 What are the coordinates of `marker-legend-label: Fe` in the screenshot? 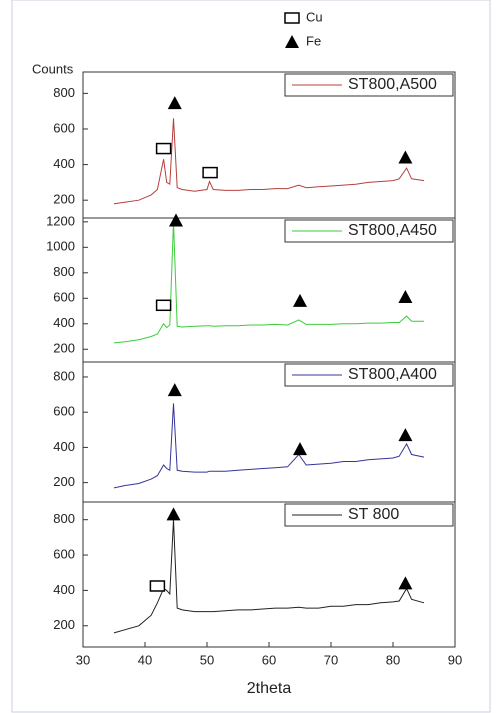 It's located at (313, 40).